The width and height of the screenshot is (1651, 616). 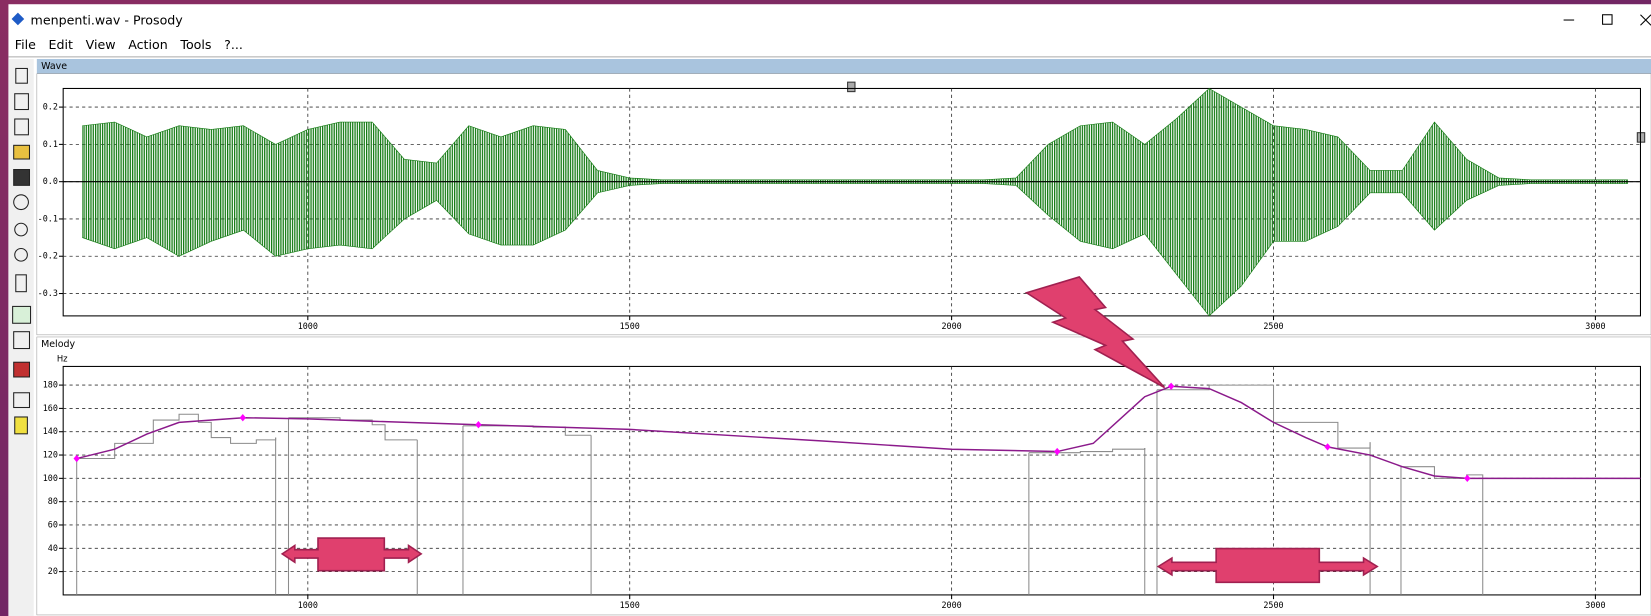 What do you see at coordinates (22, 340) in the screenshot?
I see `list-button` at bounding box center [22, 340].